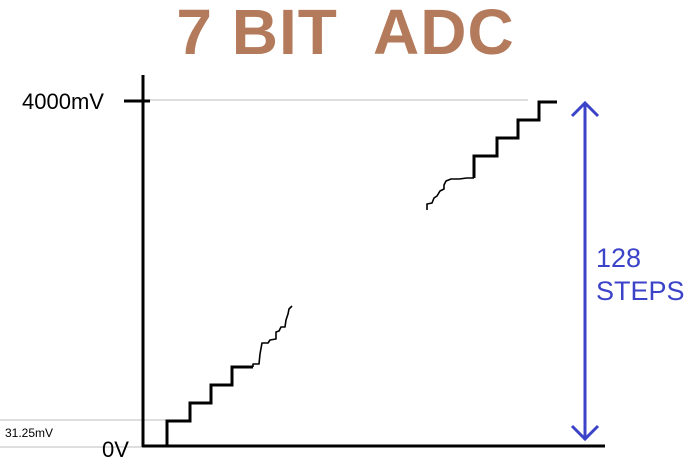 The height and width of the screenshot is (475, 691). What do you see at coordinates (640, 291) in the screenshot?
I see `steps-word: STEPS` at bounding box center [640, 291].